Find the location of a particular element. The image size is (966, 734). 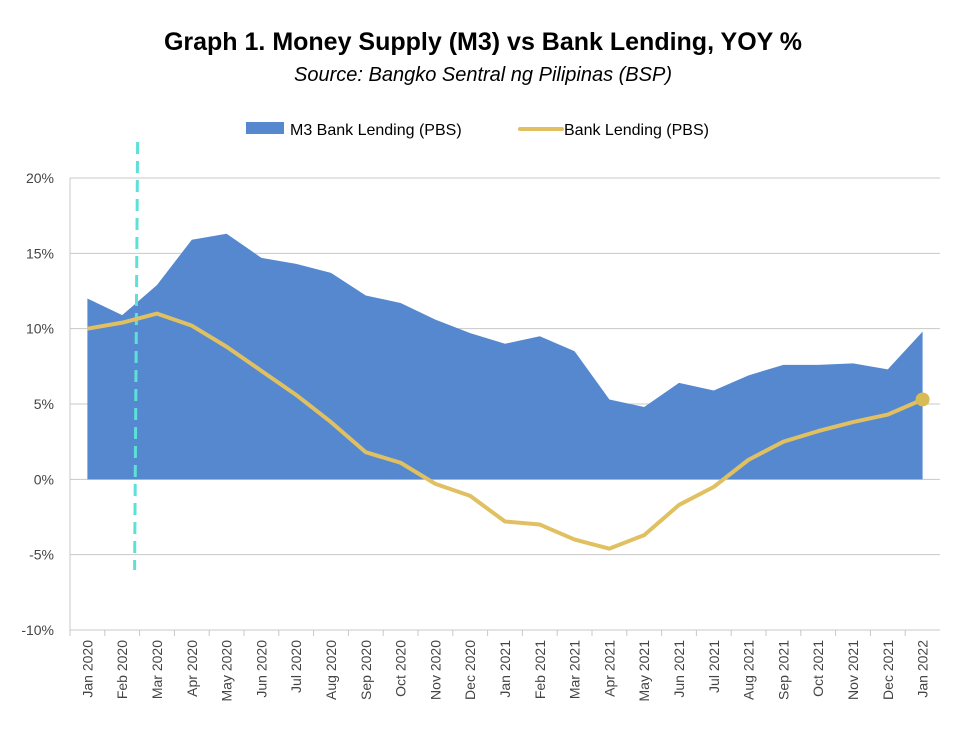

y-tick-label: -10% is located at coordinates (37, 630).